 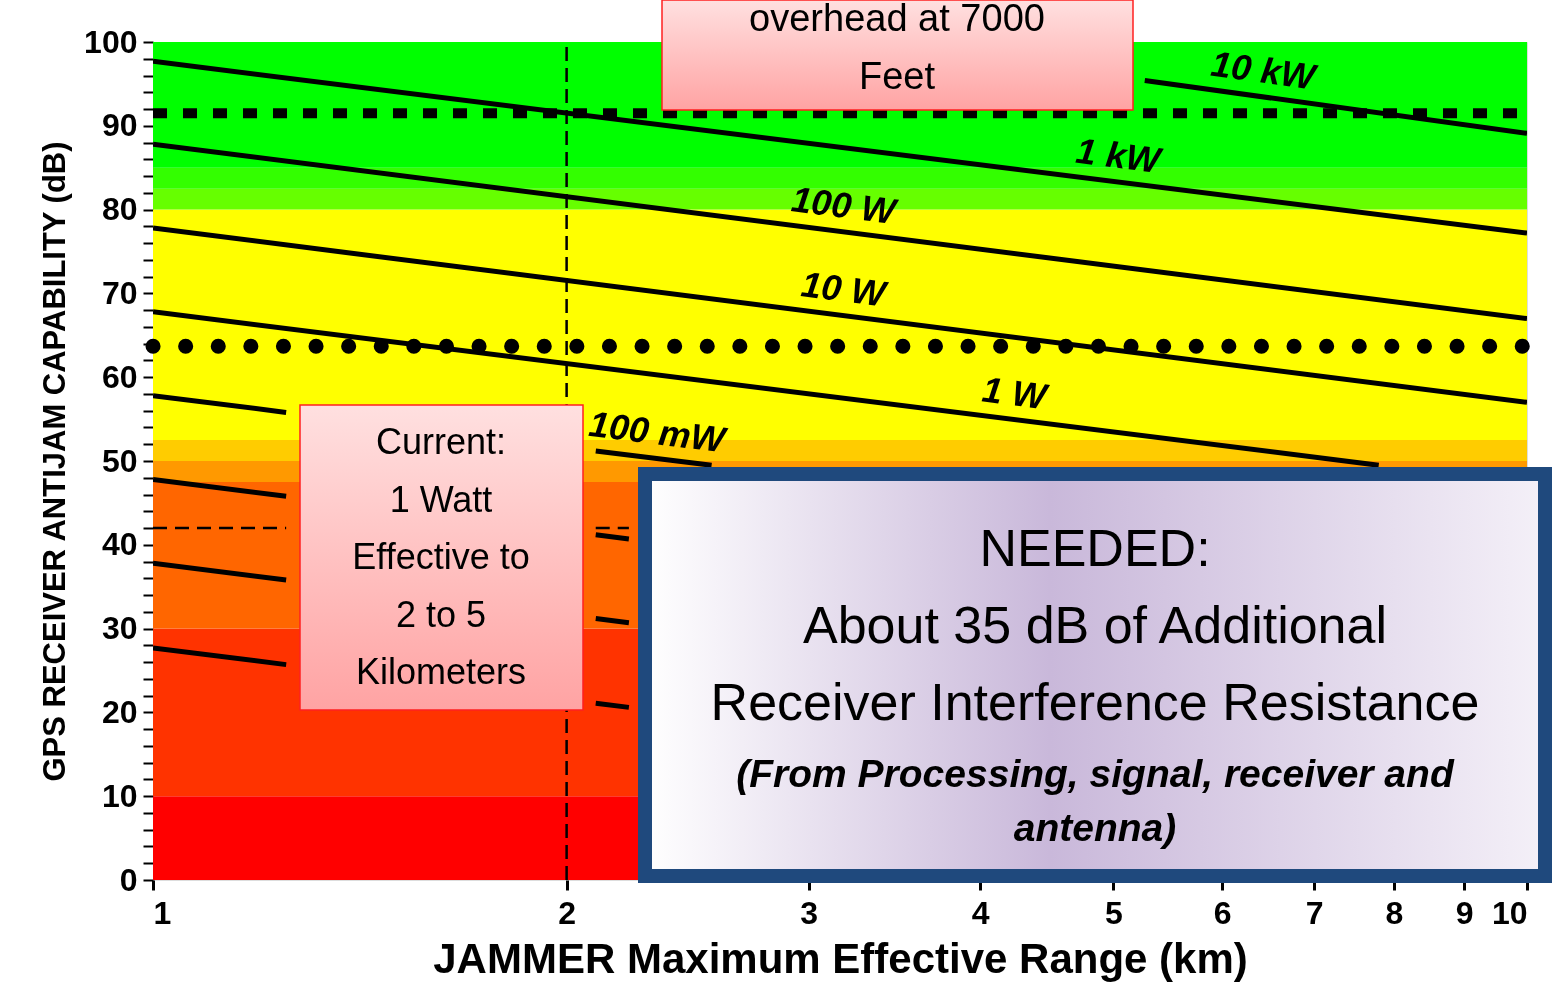 I want to click on annotation: (From Processing, signal, receiver and antenna), so click(x=1095, y=800).